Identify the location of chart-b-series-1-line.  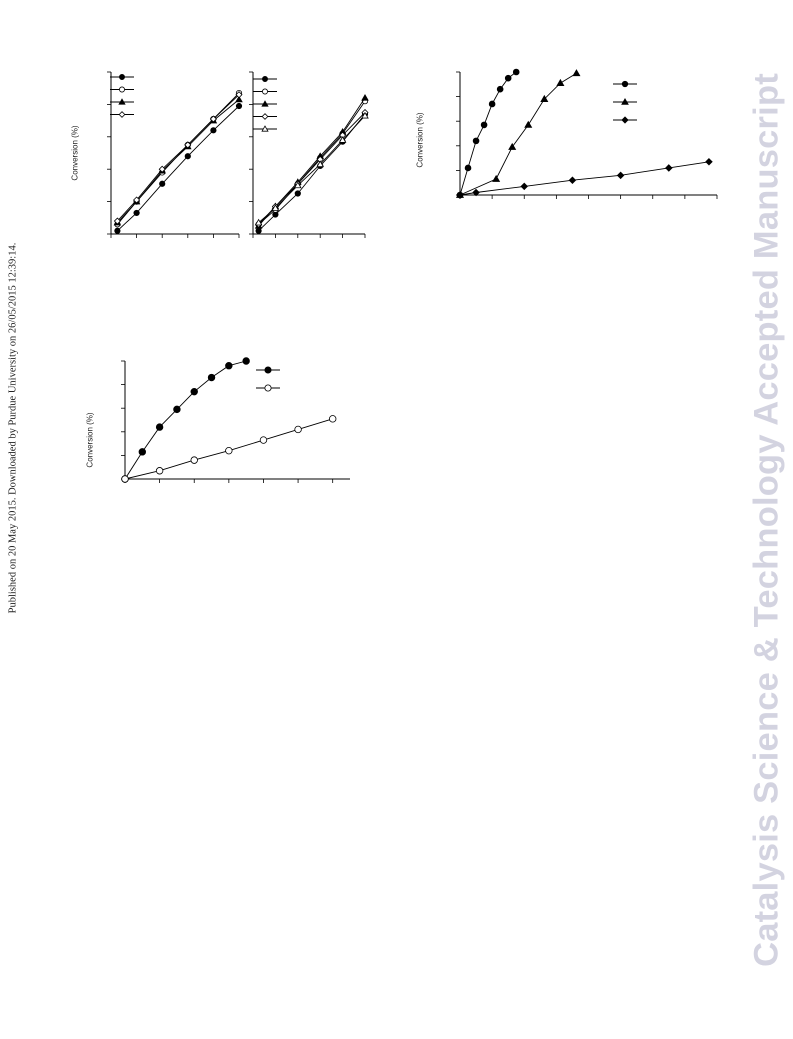
(312, 162).